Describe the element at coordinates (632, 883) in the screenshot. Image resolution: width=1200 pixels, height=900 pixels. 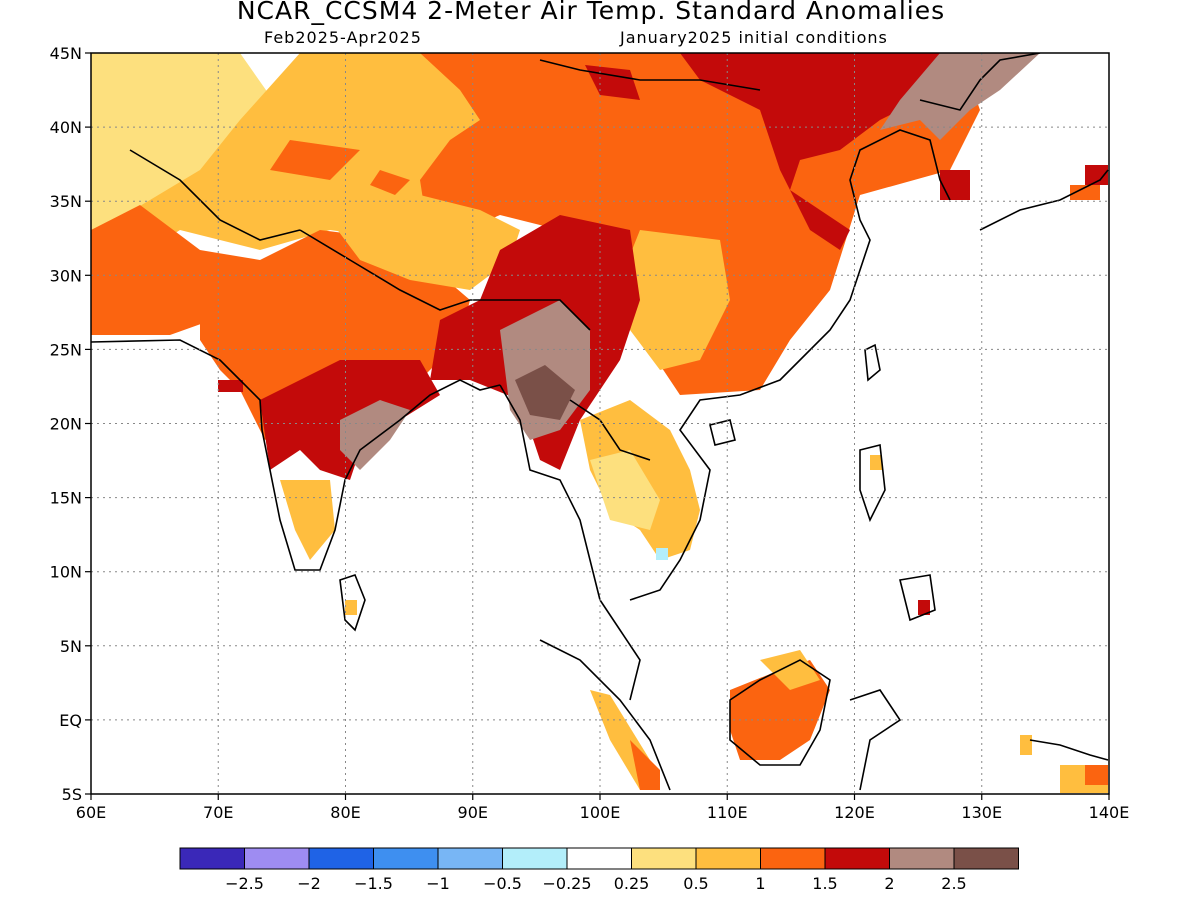
I see `colorbar-label: 0.25` at that location.